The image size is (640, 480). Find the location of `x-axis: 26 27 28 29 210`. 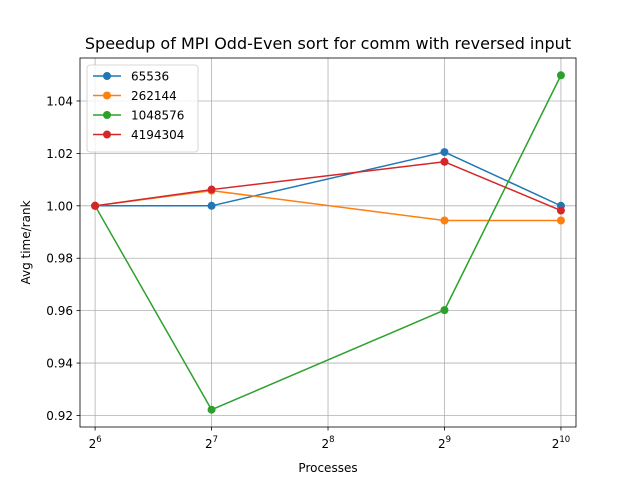

x-axis: 26 27 28 29 210 is located at coordinates (329, 439).